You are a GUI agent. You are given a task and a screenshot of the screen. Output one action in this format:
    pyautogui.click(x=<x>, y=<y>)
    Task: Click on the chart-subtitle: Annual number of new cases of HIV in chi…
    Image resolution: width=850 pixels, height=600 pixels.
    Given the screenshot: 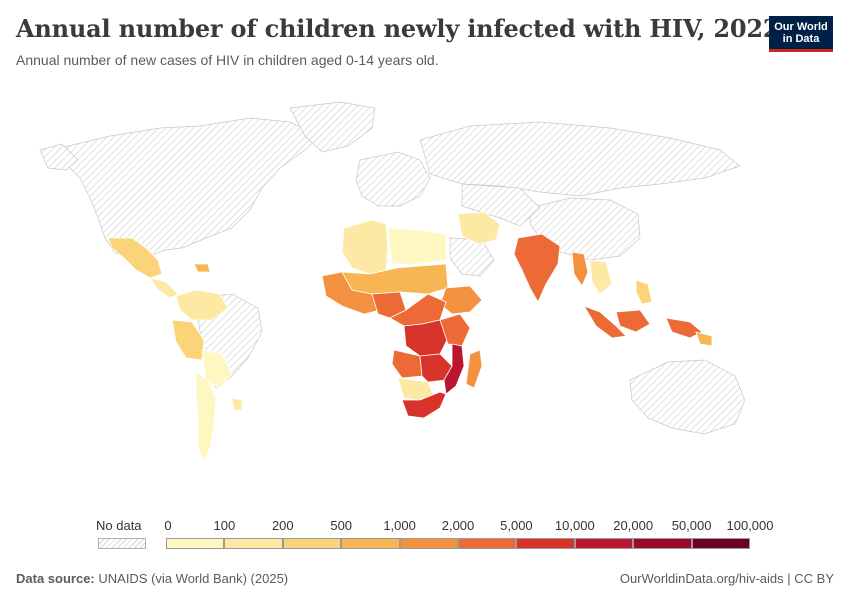 What is the action you would take?
    pyautogui.click(x=227, y=60)
    